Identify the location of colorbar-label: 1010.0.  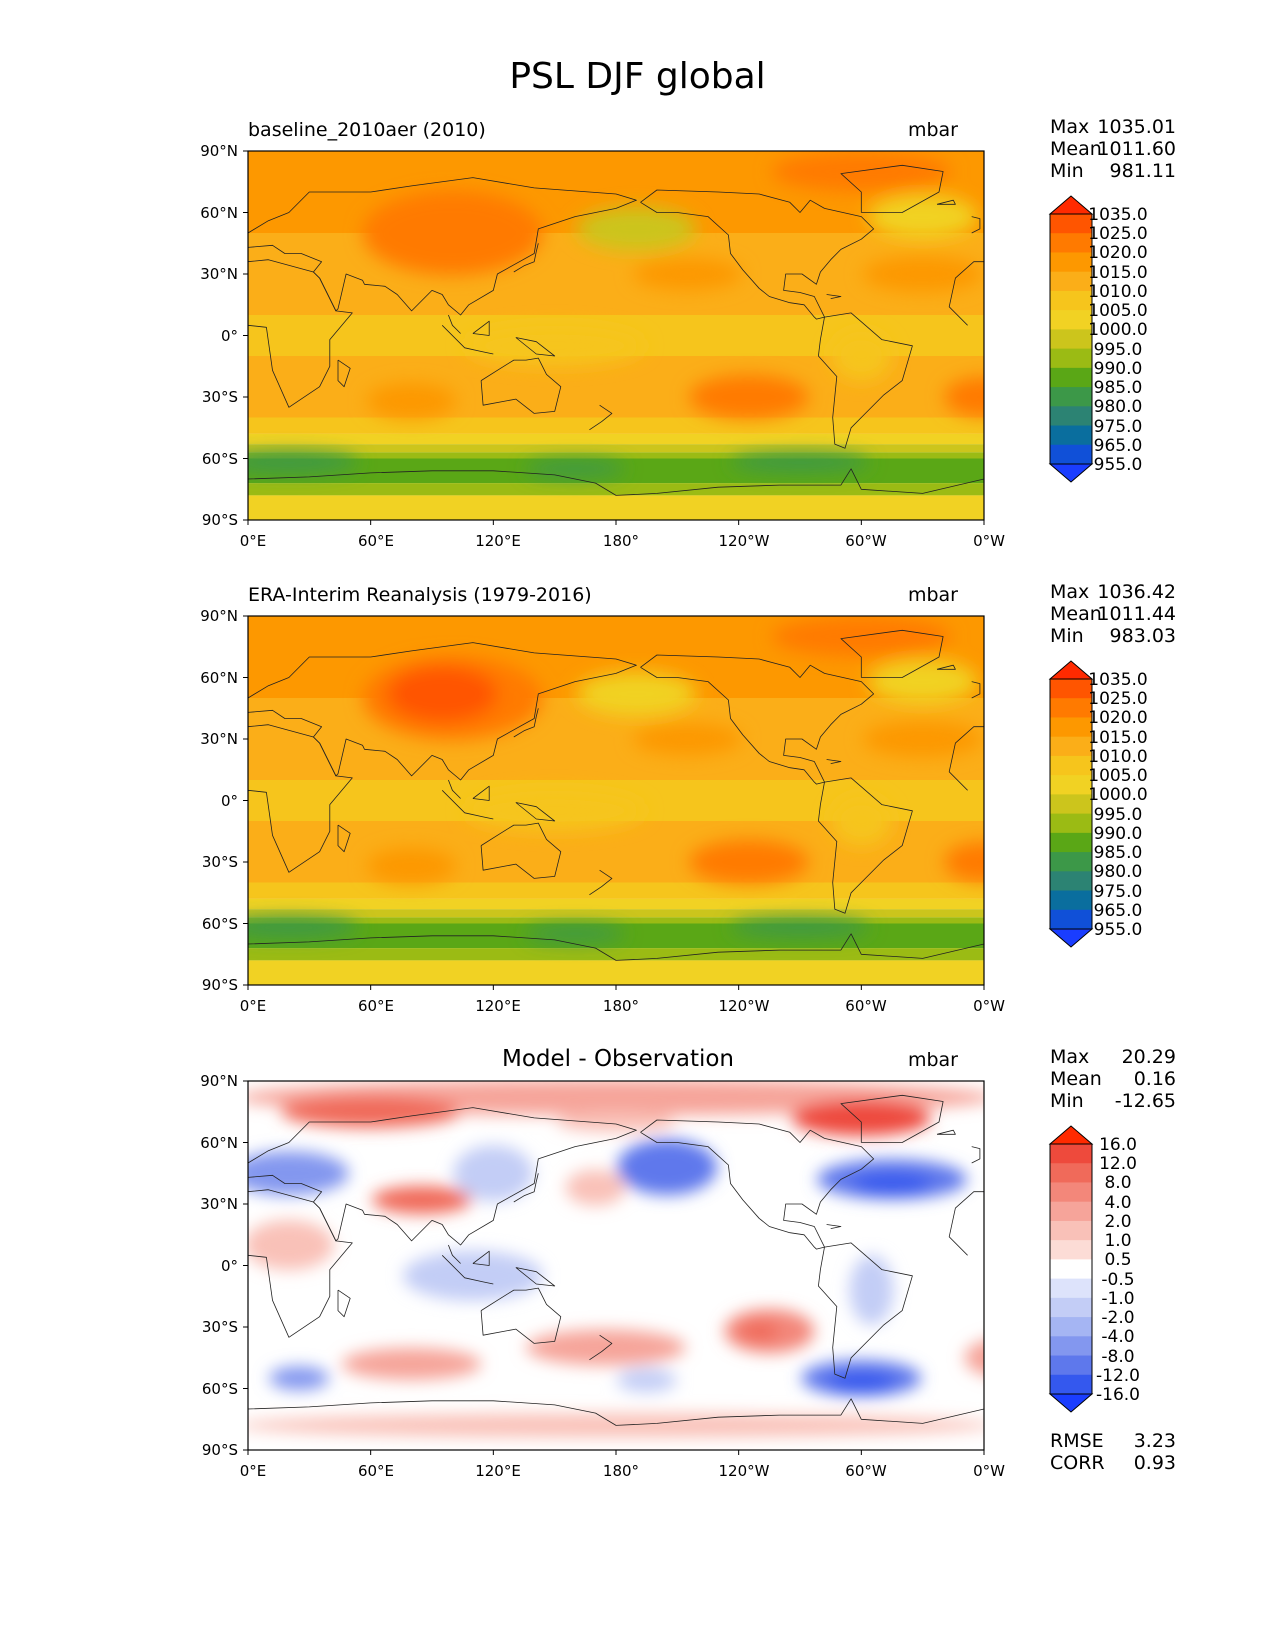
(1118, 756).